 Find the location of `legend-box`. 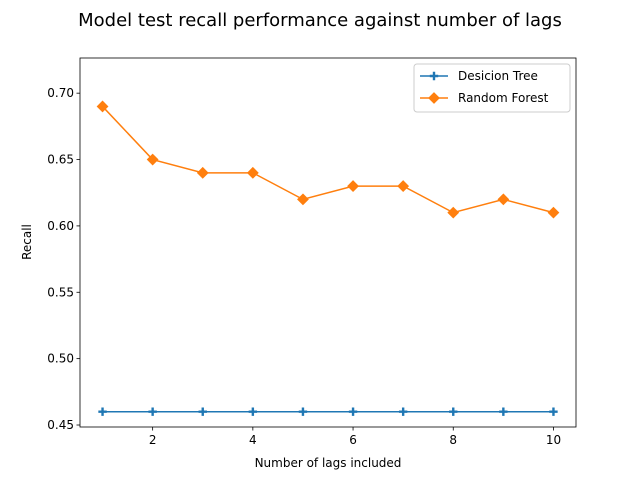

legend-box is located at coordinates (492, 88).